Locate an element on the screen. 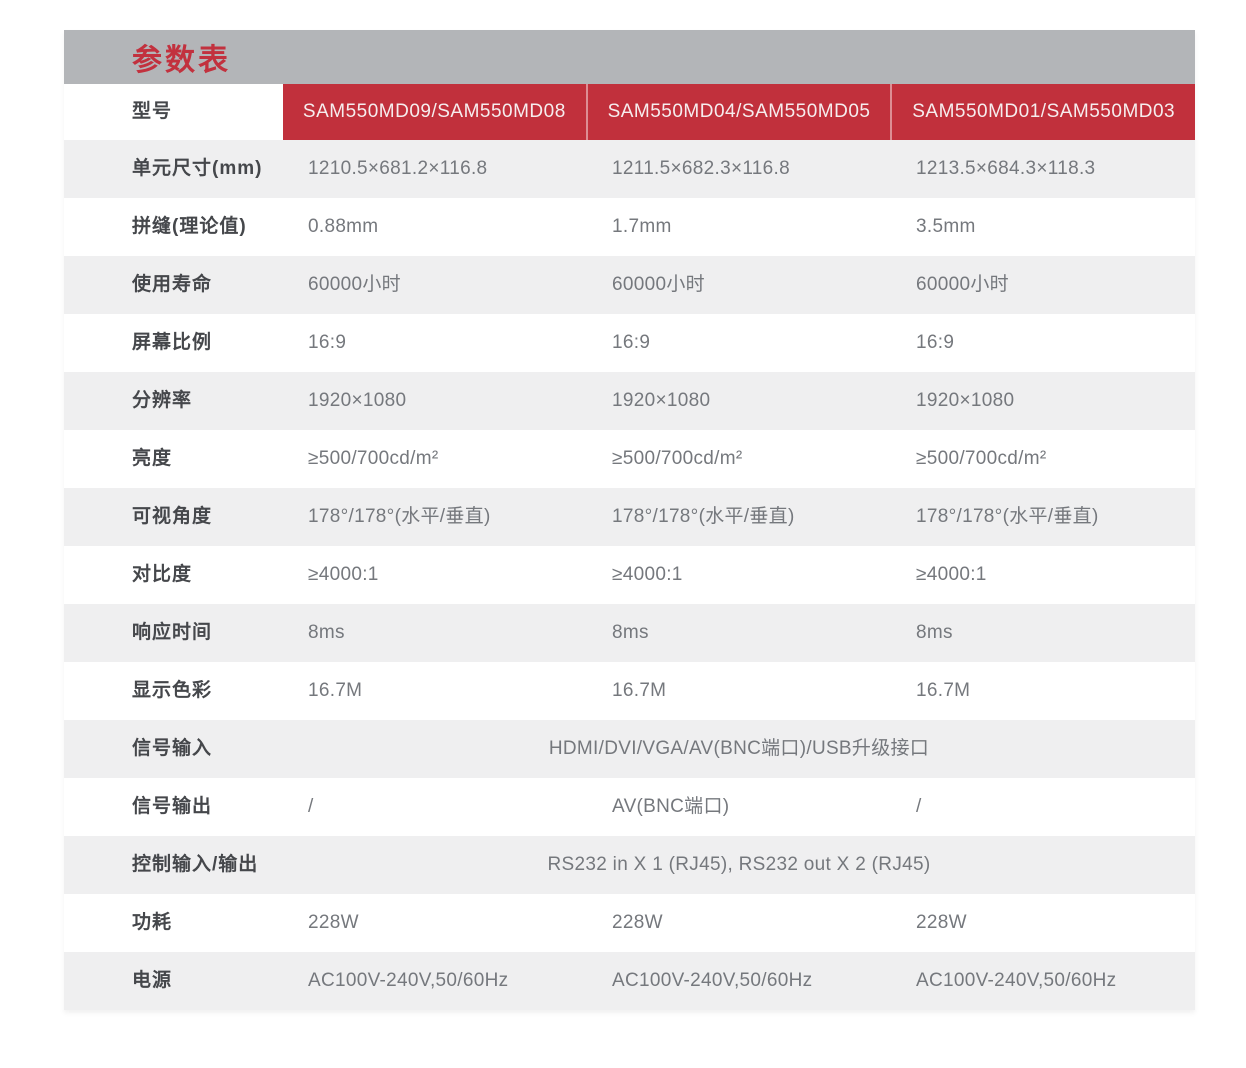  row-label: 响应时间 is located at coordinates (172, 632).